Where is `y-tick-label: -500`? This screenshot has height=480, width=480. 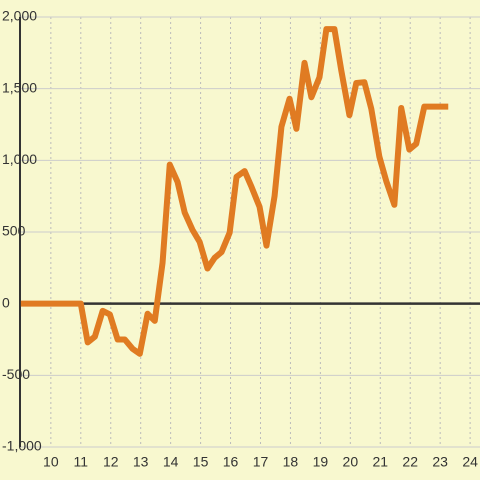 y-tick-label: -500 is located at coordinates (16, 374).